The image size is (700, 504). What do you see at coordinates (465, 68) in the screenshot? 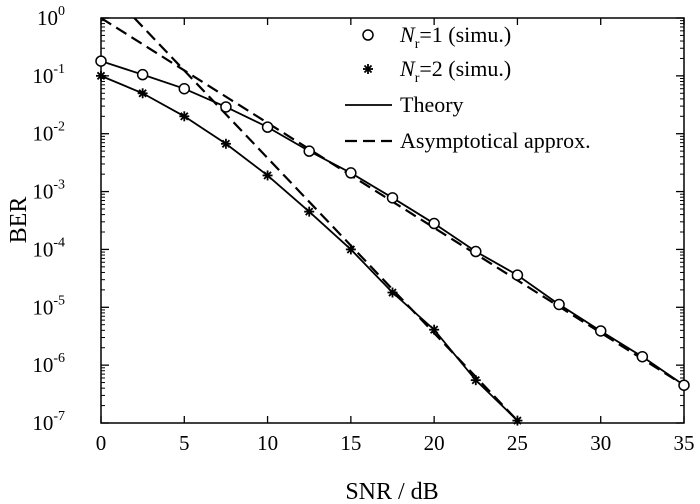
I see `legend-label: =2 (simu.)` at bounding box center [465, 68].